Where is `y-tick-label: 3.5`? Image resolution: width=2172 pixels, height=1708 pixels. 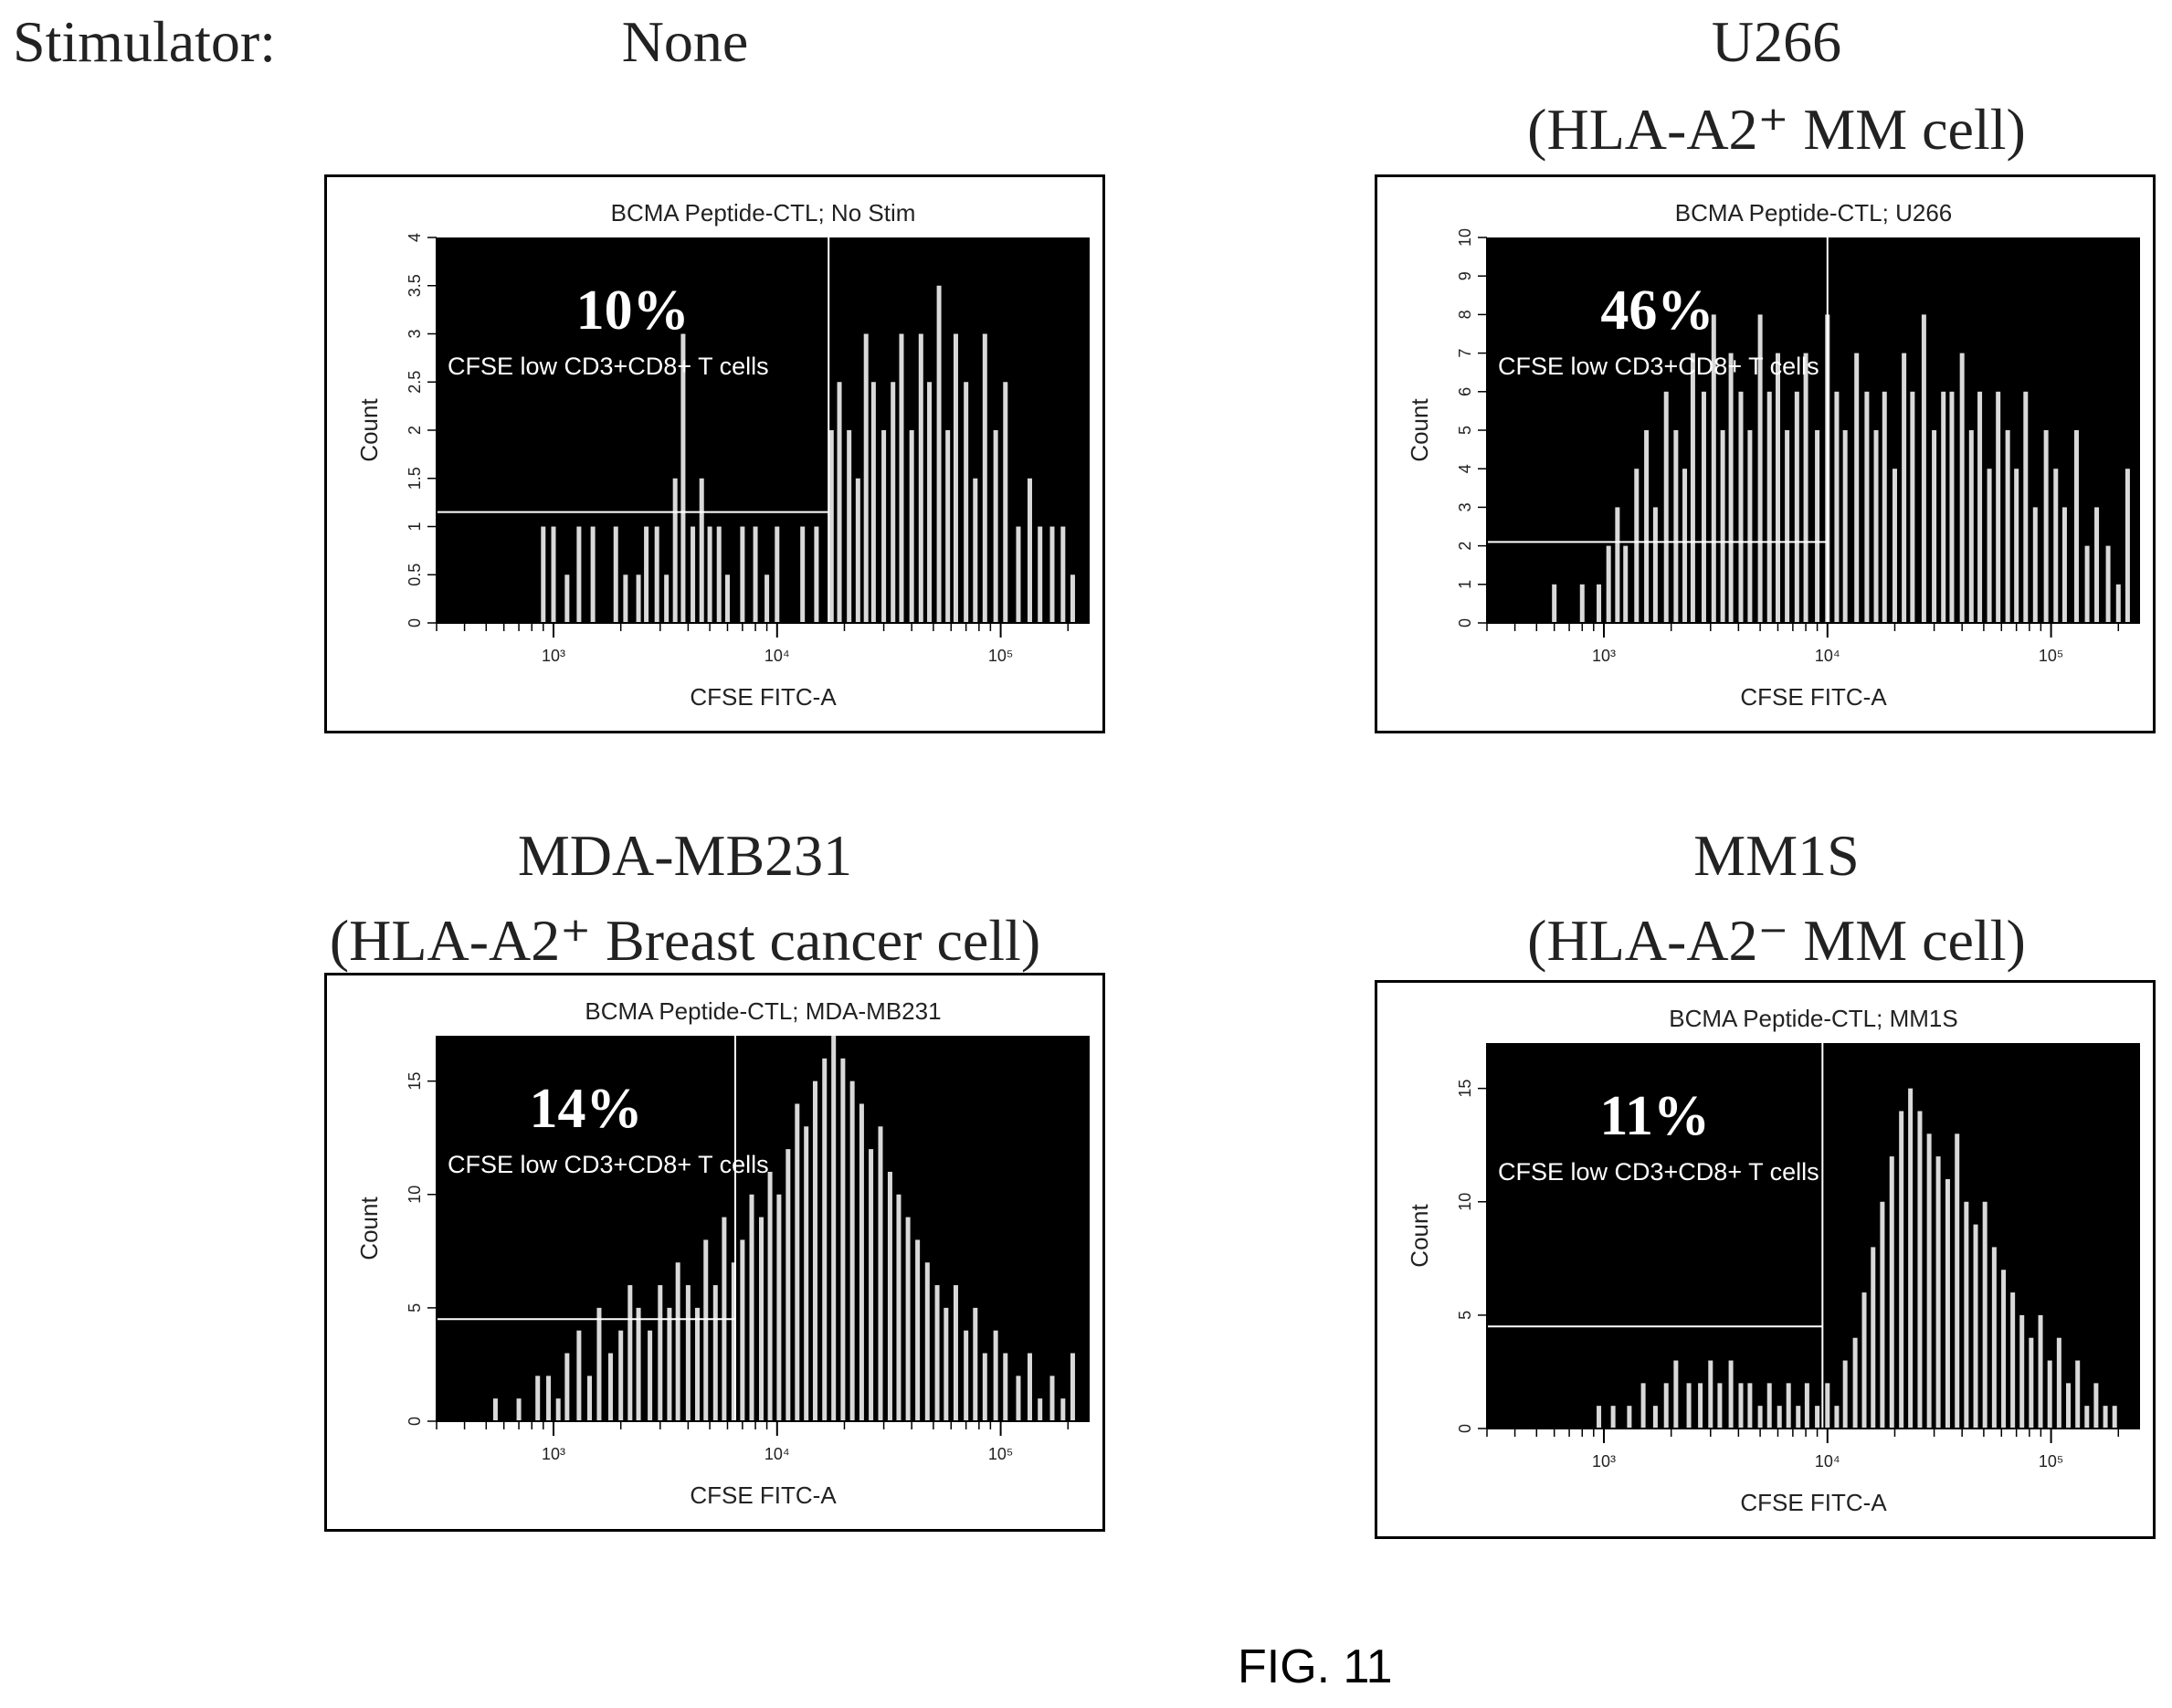 y-tick-label: 3.5 is located at coordinates (415, 285).